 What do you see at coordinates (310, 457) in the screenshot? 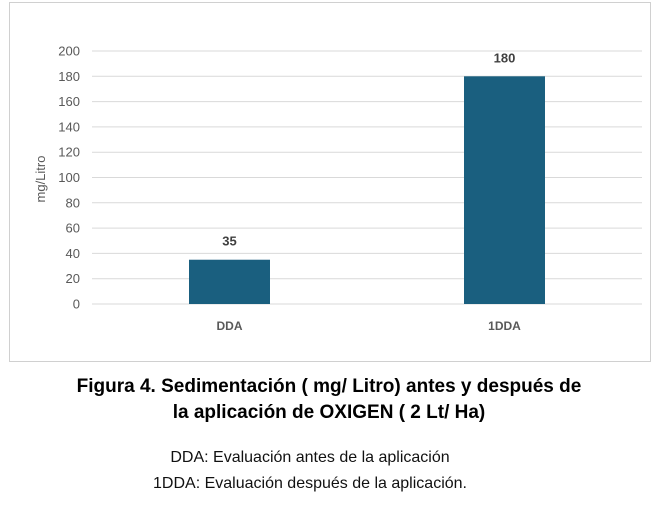
I see `legend-note-dda: DDA: Evaluación antes de la aplicación` at bounding box center [310, 457].